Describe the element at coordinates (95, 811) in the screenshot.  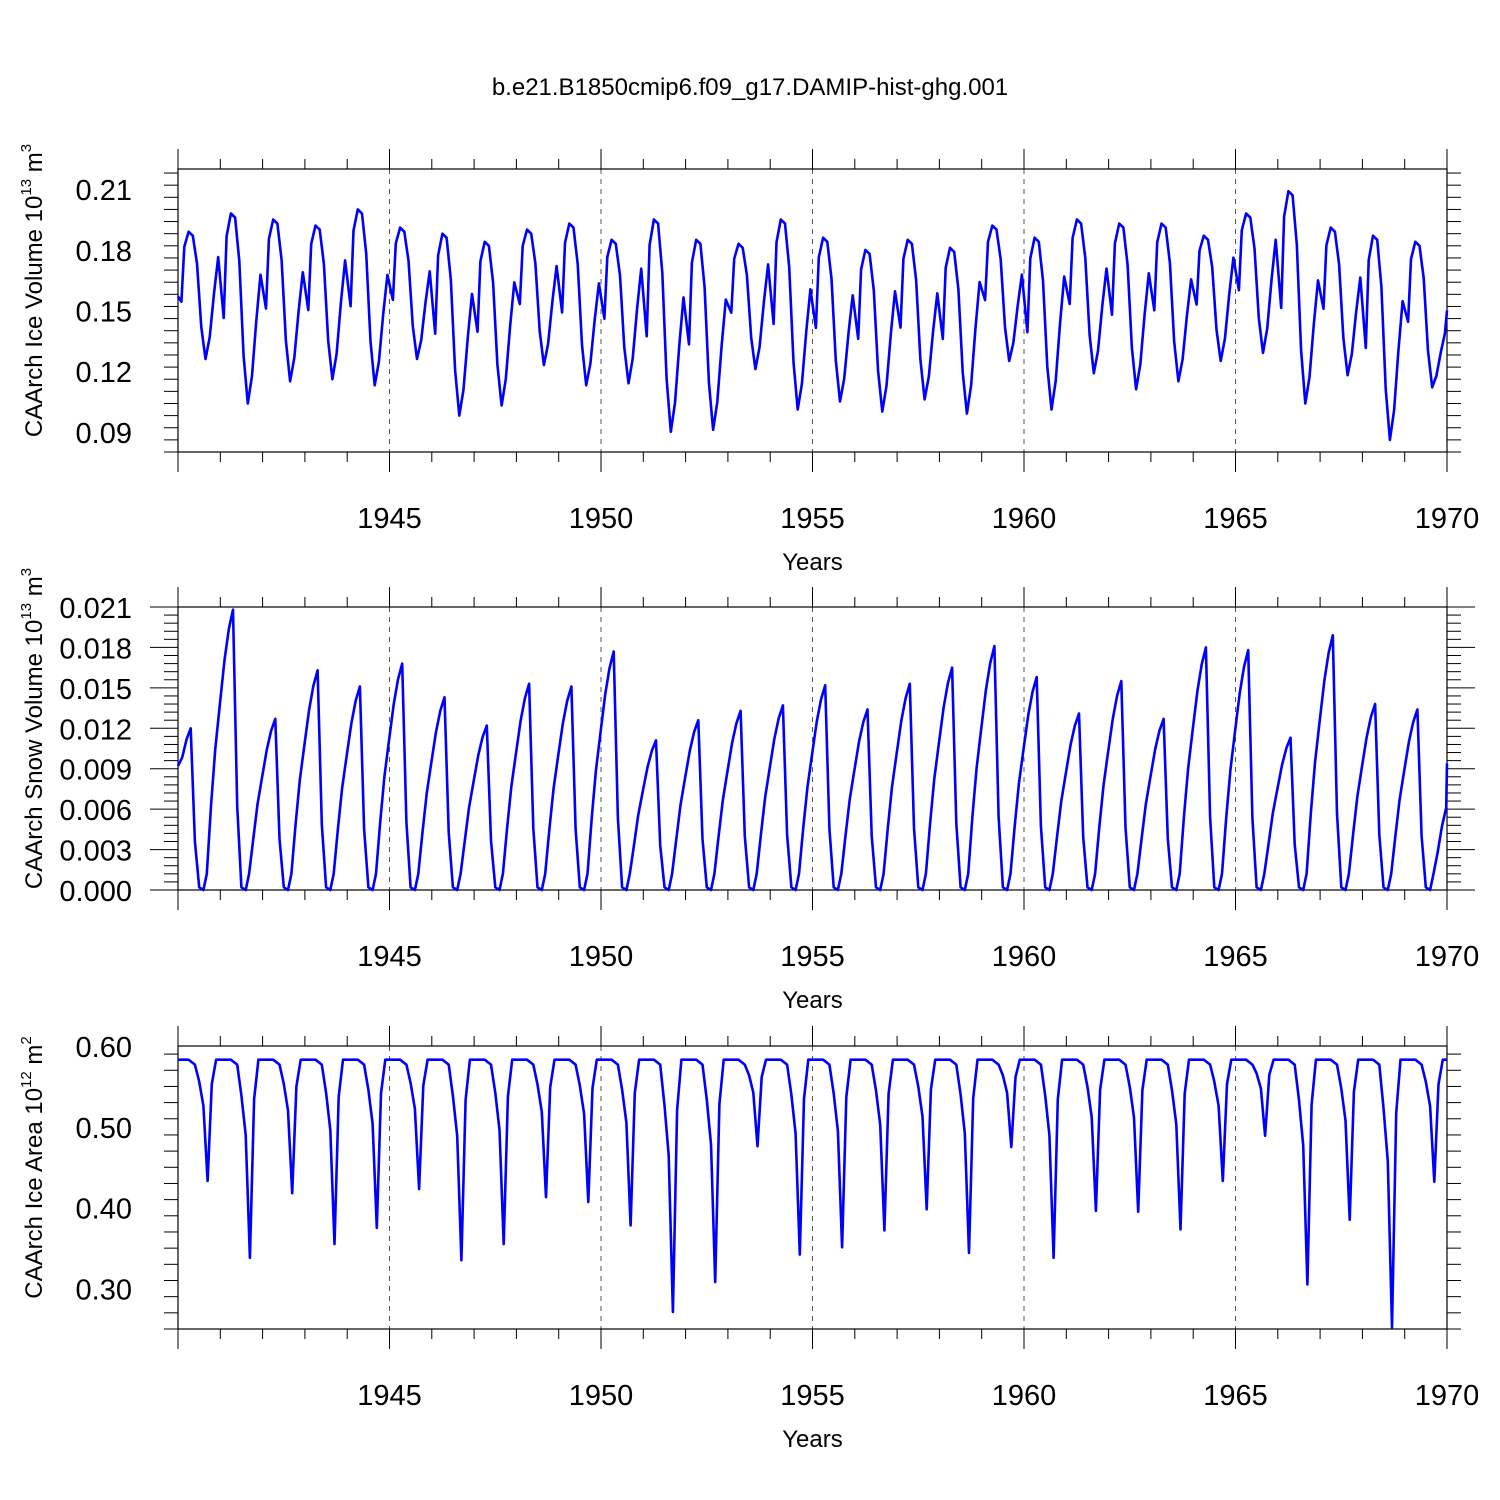
I see `y-tick-label: 0.006` at that location.